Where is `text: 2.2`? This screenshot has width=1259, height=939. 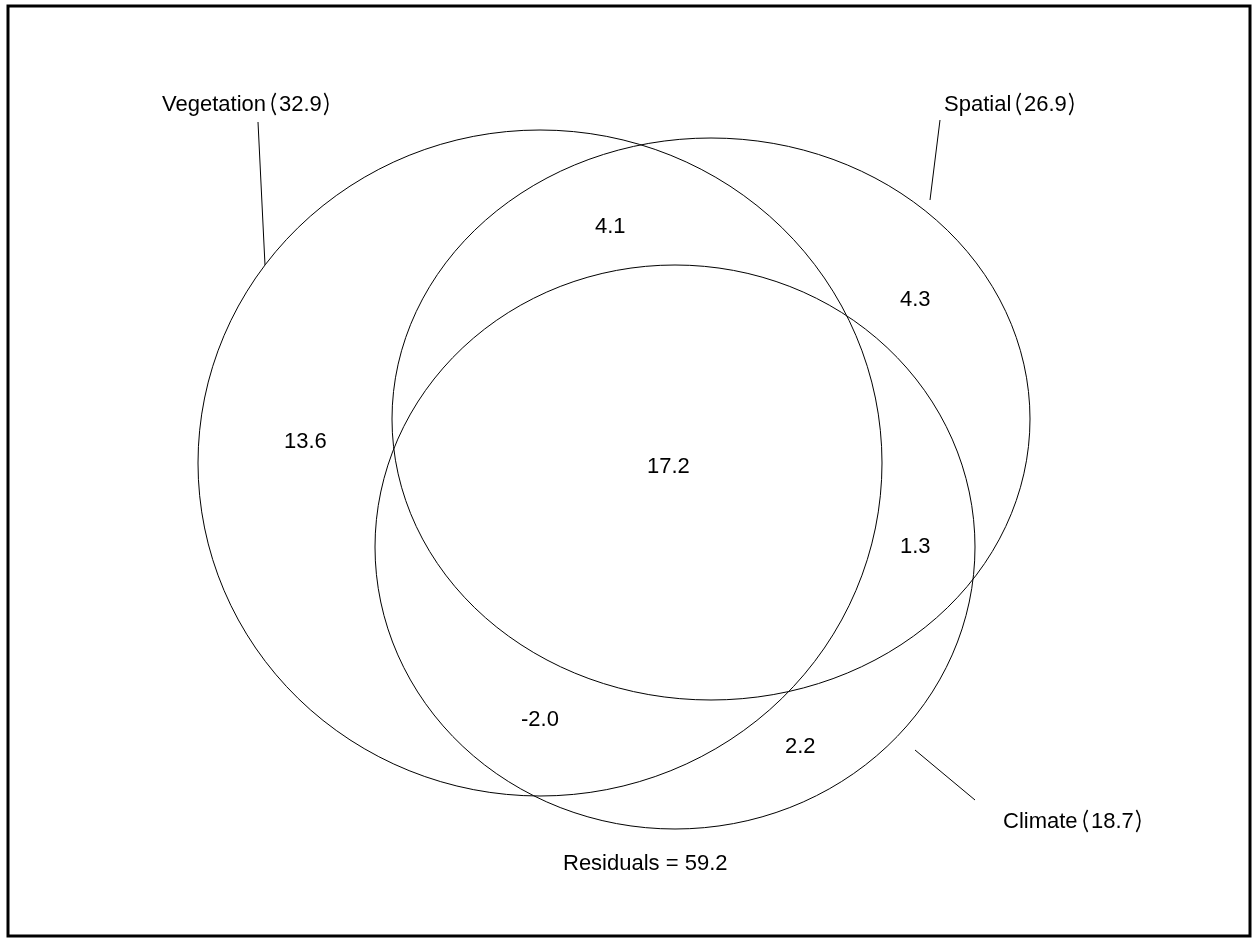
text: 2.2 is located at coordinates (800, 745).